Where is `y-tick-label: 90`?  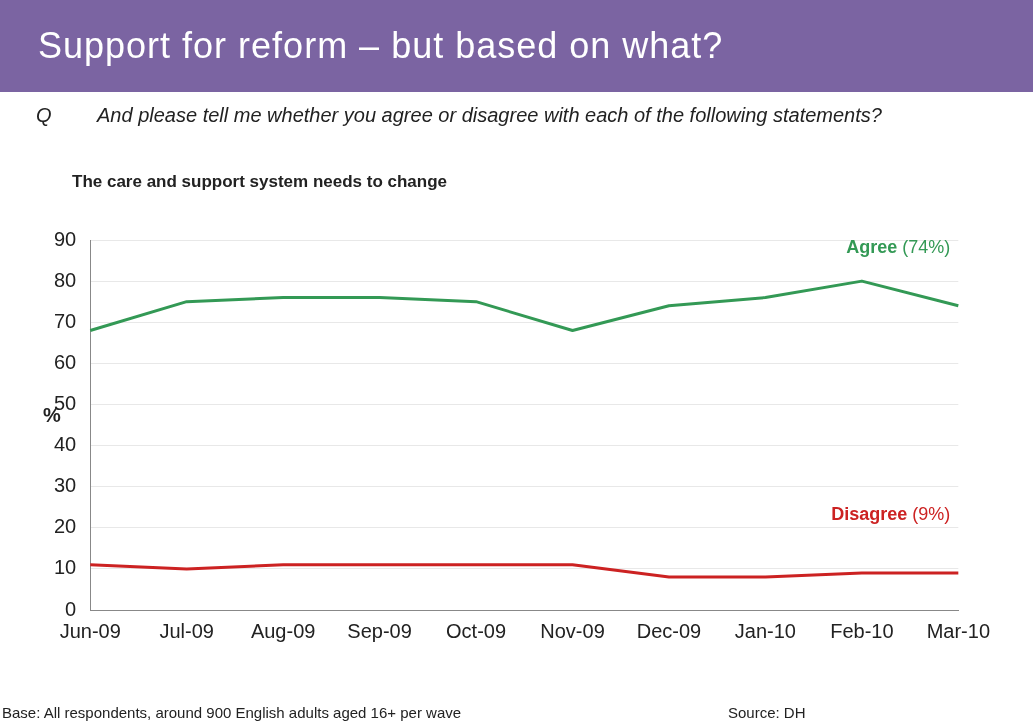 y-tick-label: 90 is located at coordinates (65, 238).